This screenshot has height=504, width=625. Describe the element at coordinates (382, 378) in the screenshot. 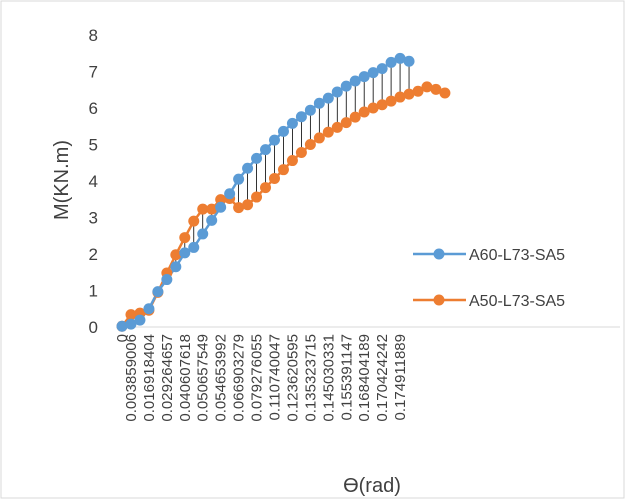

I see `x-tick-label: 0.170424242` at that location.